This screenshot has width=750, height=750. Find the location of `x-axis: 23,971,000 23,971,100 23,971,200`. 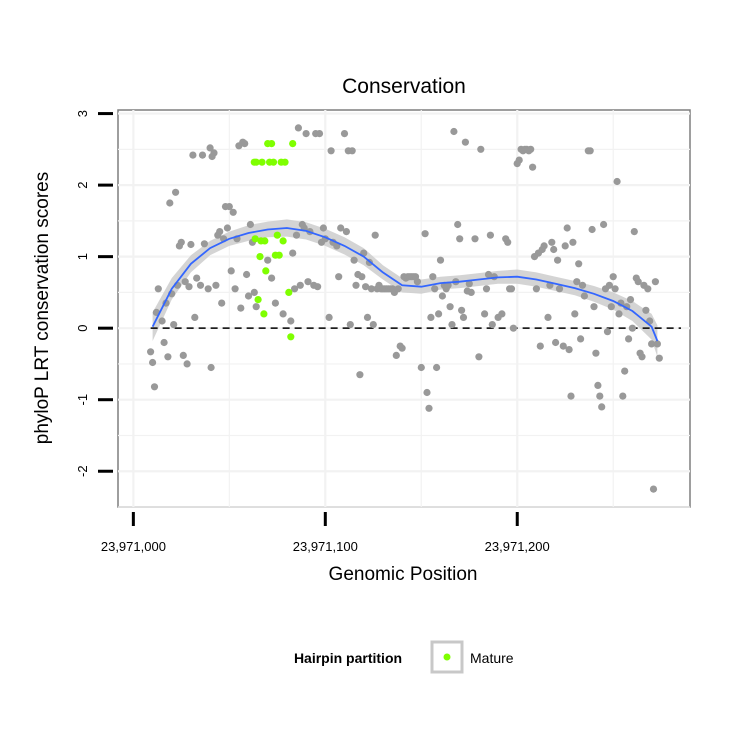

x-axis: 23,971,000 23,971,100 23,971,200 is located at coordinates (325, 533).